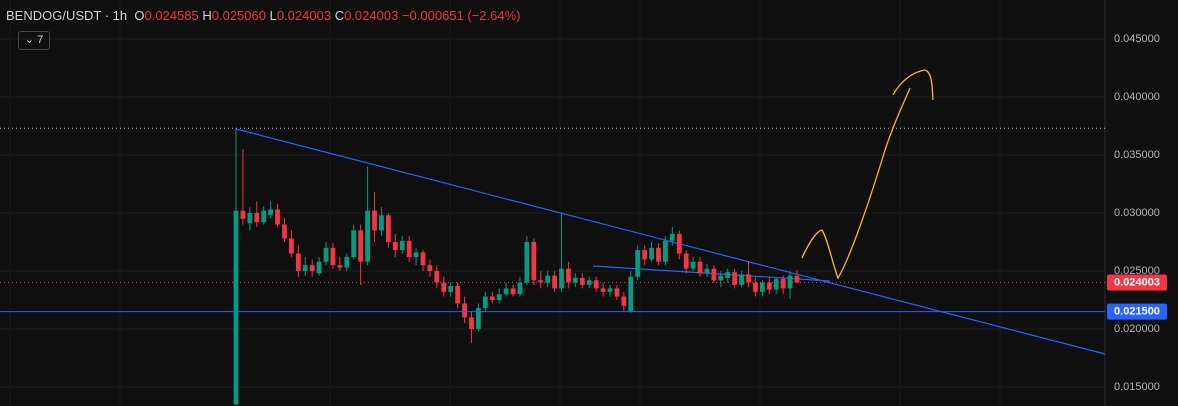  Describe the element at coordinates (1137, 155) in the screenshot. I see `y-tick-label: 0.035000` at that location.